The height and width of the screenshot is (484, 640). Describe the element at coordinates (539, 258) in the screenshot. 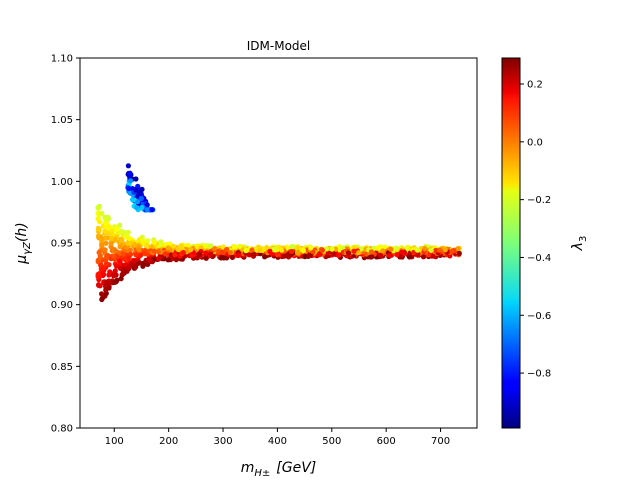

I see `colorbar-tick-label: −0.4` at that location.